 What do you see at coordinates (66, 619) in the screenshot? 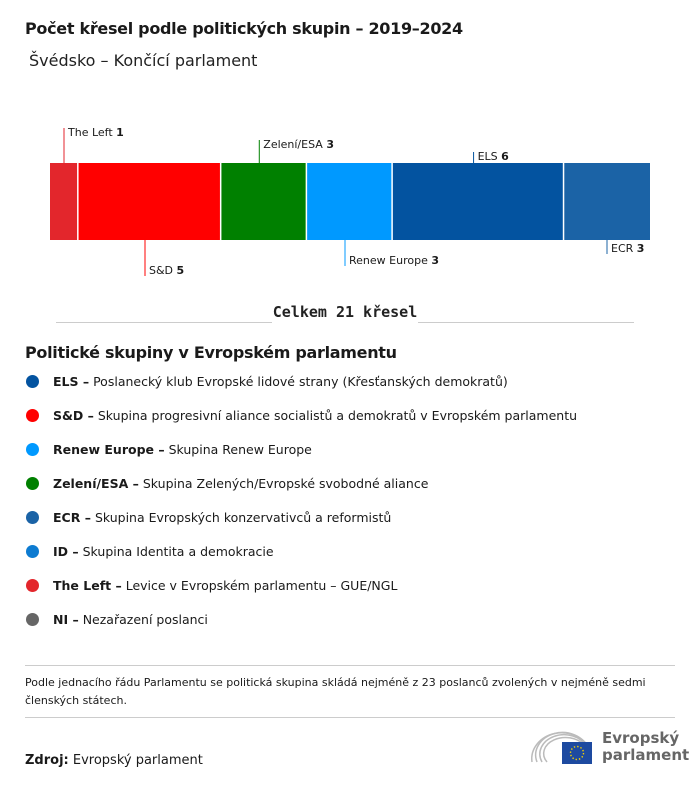
I see `legend-abbr: NI –` at bounding box center [66, 619].